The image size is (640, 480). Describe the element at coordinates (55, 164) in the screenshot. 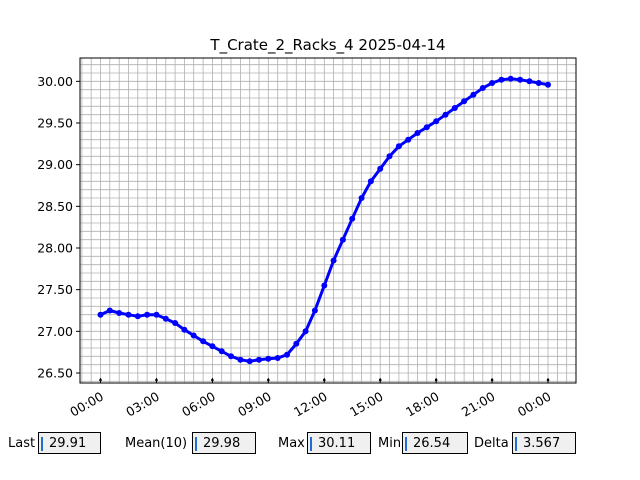

I see `y-tick-label: 29.00` at that location.